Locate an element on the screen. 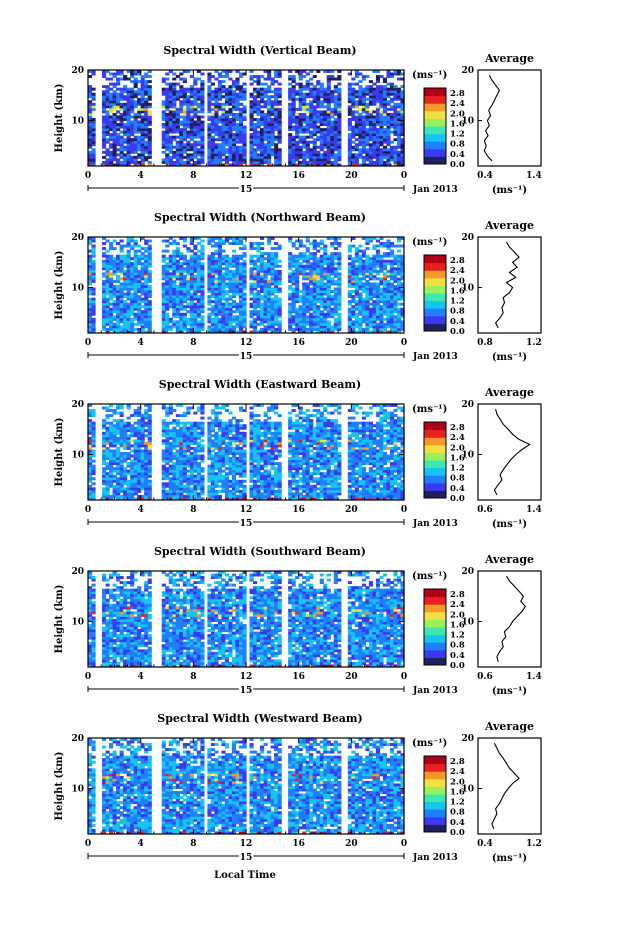  colorbar-tick-label: 1.2 is located at coordinates (457, 302).